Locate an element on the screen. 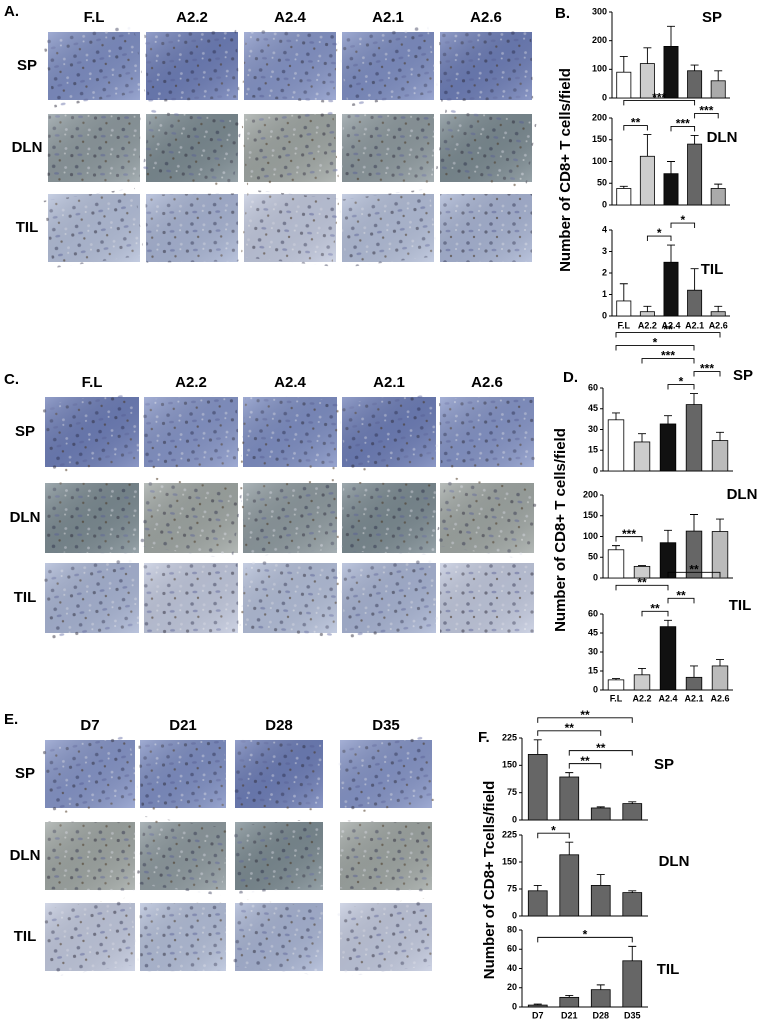  x-tick-label: A2.2 is located at coordinates (647, 325).